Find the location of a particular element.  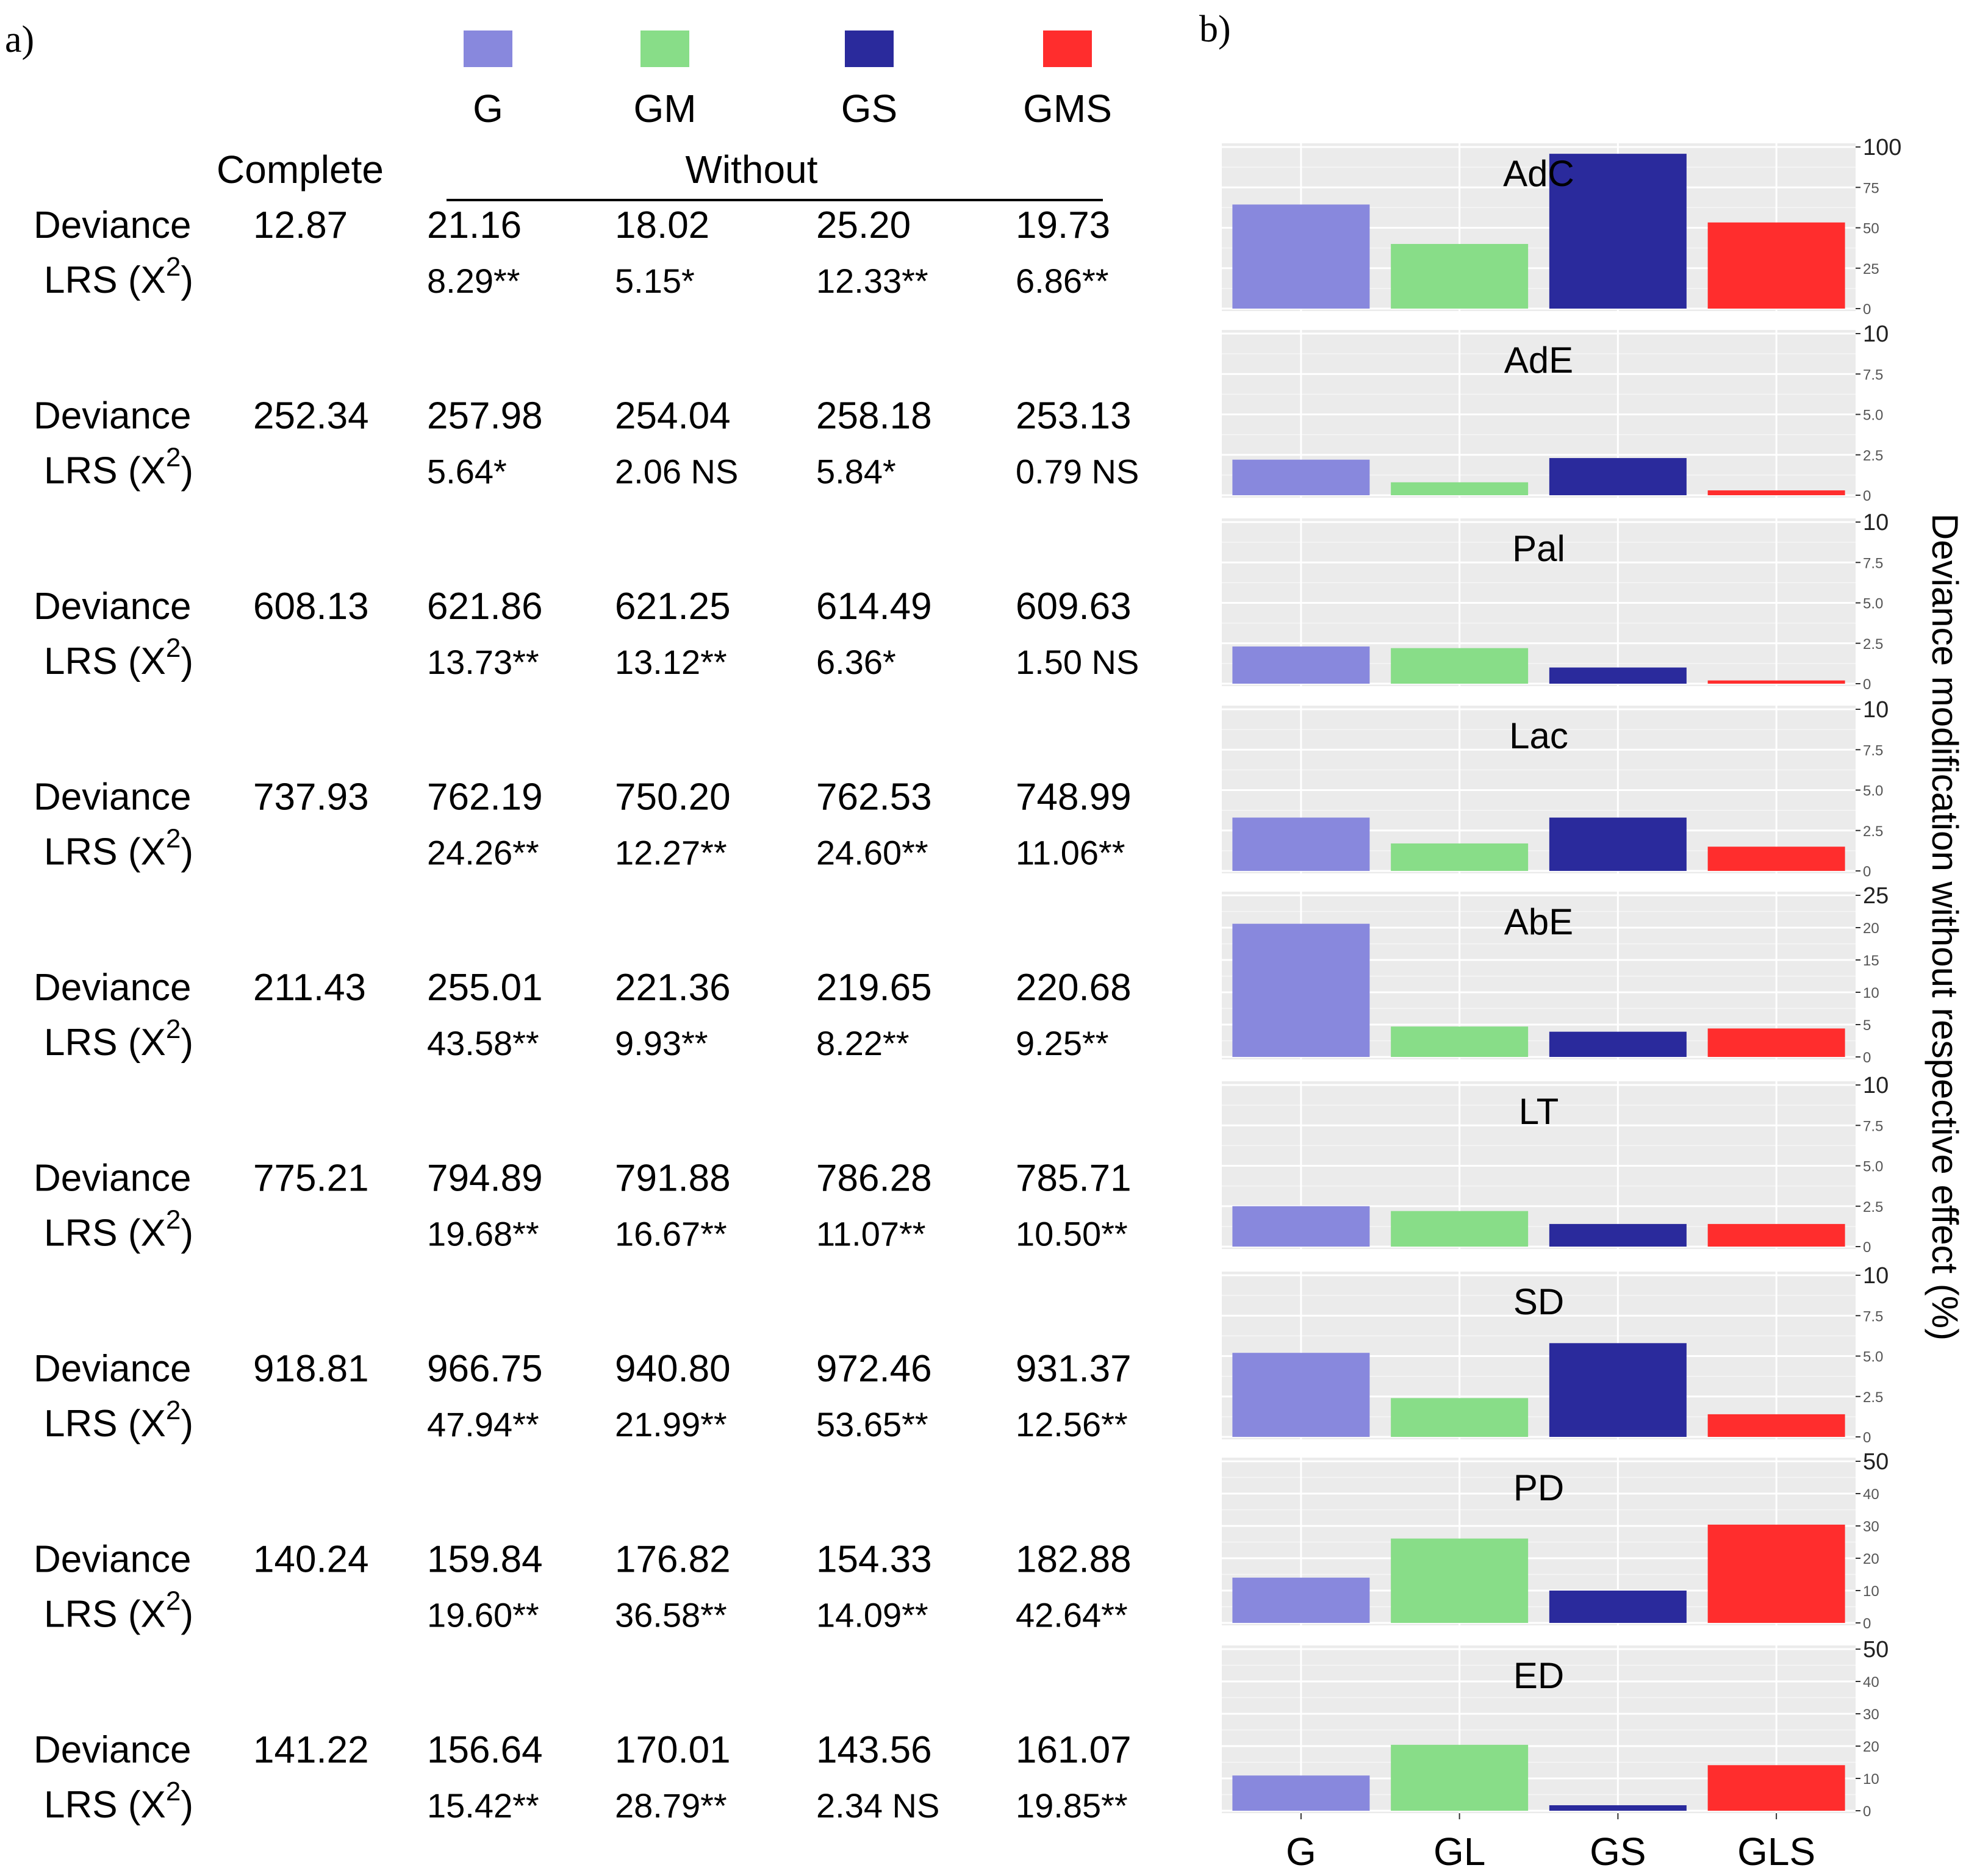

facet-title: Pal is located at coordinates (1538, 548).